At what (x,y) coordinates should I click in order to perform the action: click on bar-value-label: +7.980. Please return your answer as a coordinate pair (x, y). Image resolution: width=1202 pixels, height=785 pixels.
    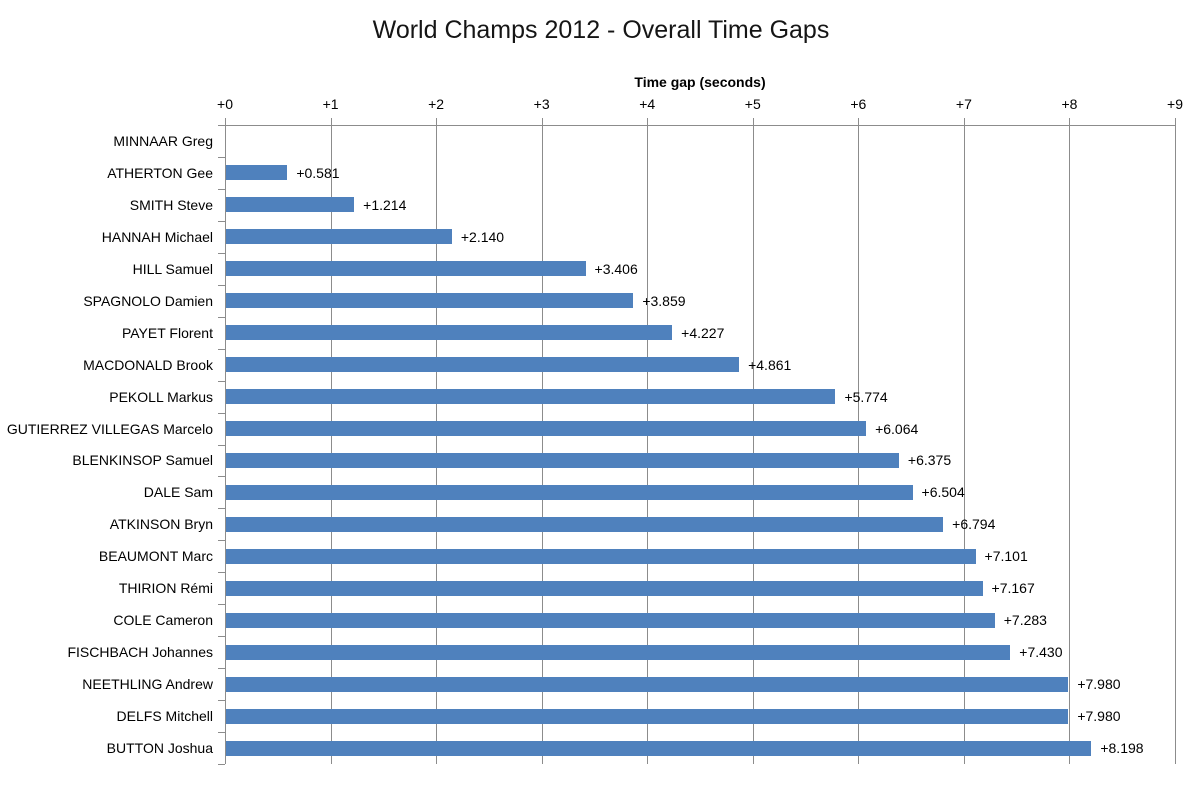
    Looking at the image, I should click on (1099, 684).